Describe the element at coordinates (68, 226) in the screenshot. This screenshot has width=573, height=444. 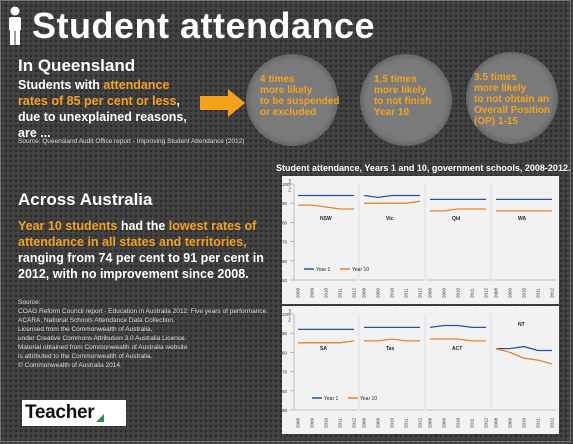
I see `australia-body-hl1: Year 10 students` at that location.